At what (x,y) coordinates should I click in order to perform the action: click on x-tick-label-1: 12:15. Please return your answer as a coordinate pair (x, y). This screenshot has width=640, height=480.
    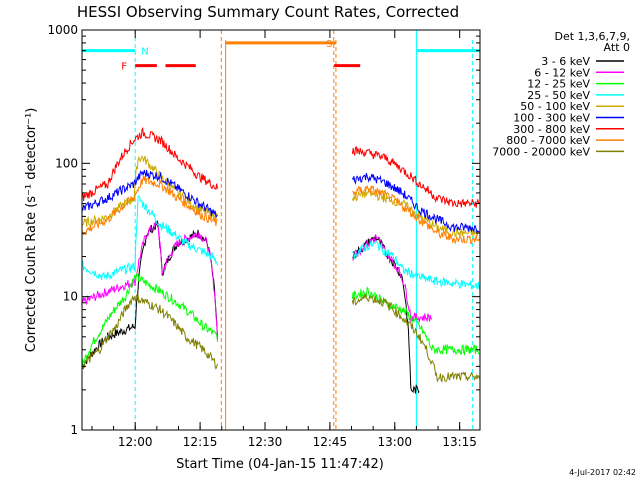
    Looking at the image, I should click on (200, 442).